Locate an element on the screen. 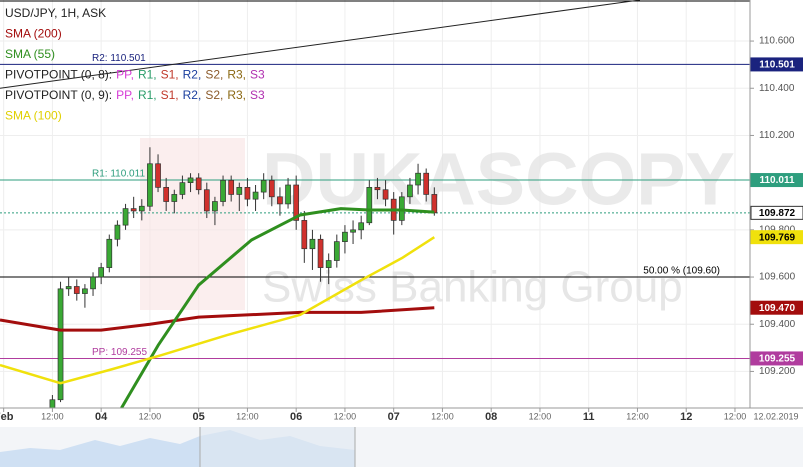 Image resolution: width=803 pixels, height=467 pixels. x-tick-label: 12 is located at coordinates (686, 417).